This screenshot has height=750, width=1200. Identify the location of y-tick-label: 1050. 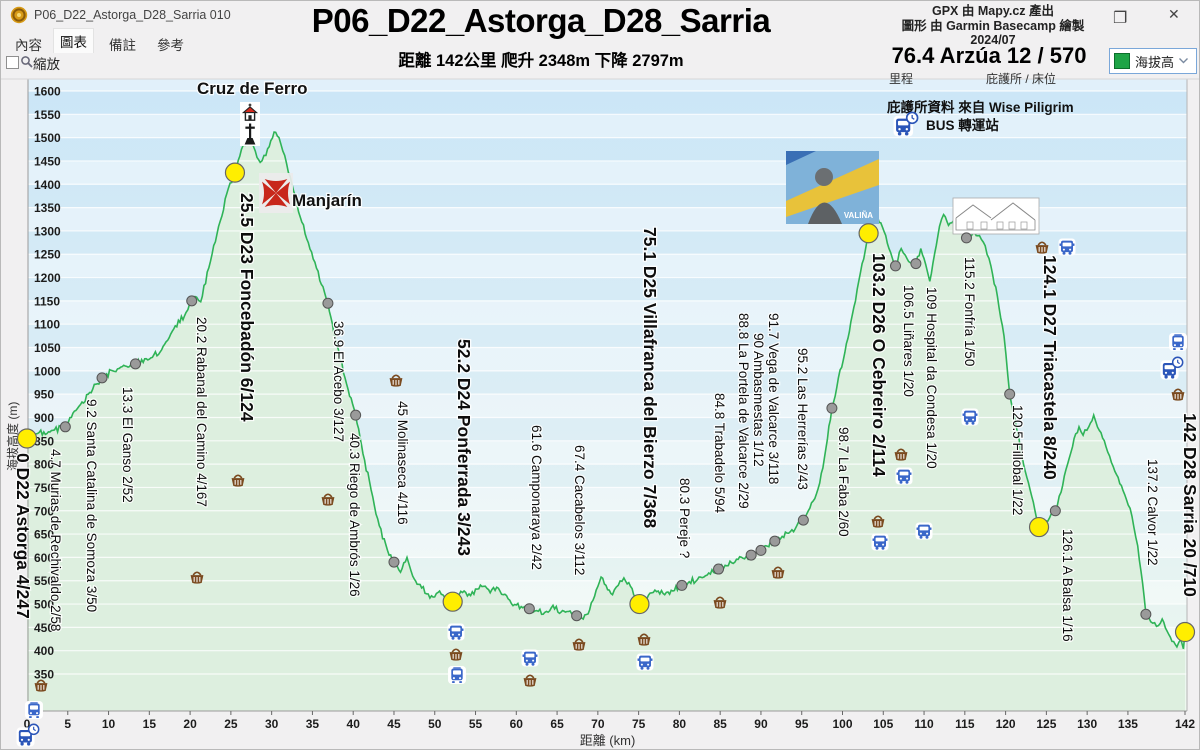
(47, 348).